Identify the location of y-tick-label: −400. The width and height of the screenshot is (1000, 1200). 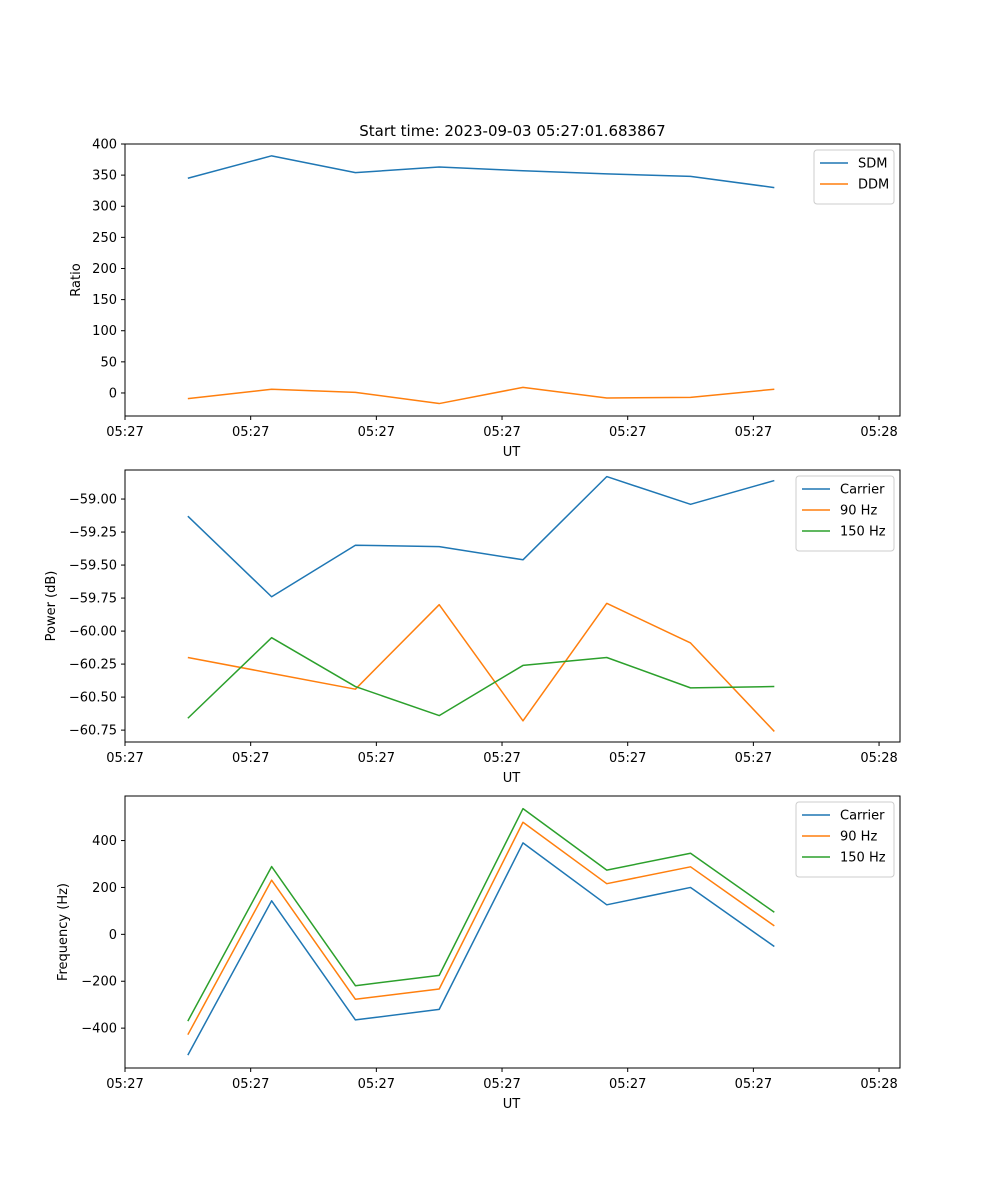
(99, 1029).